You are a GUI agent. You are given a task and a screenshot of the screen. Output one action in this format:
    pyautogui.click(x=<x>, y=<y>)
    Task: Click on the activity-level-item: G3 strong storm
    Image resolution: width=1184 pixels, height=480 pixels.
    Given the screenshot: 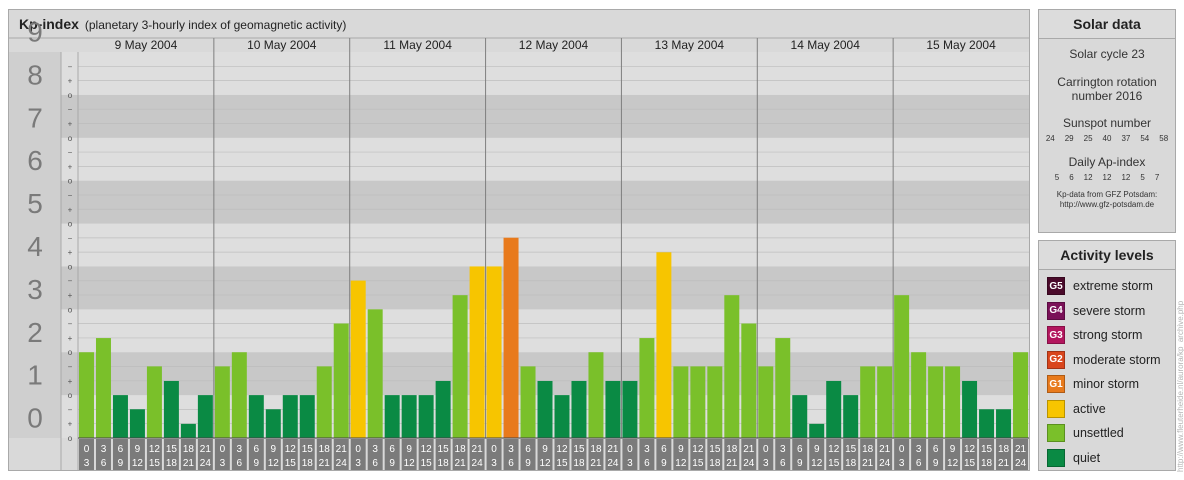 What is the action you would take?
    pyautogui.click(x=1107, y=335)
    